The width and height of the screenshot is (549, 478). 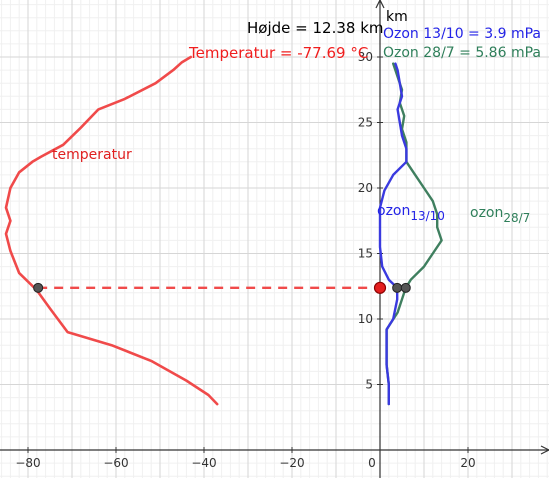 What do you see at coordinates (372, 463) in the screenshot?
I see `x-tick-label: 0` at bounding box center [372, 463].